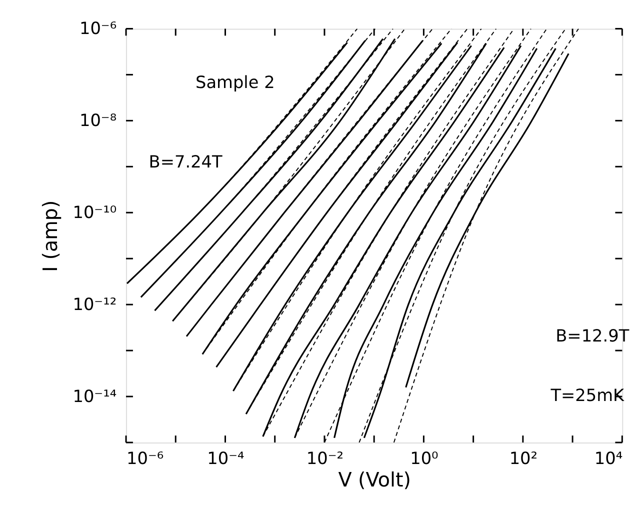 The height and width of the screenshot is (510, 642). What do you see at coordinates (593, 335) in the screenshot?
I see `annotation: B=12.9T` at bounding box center [593, 335].